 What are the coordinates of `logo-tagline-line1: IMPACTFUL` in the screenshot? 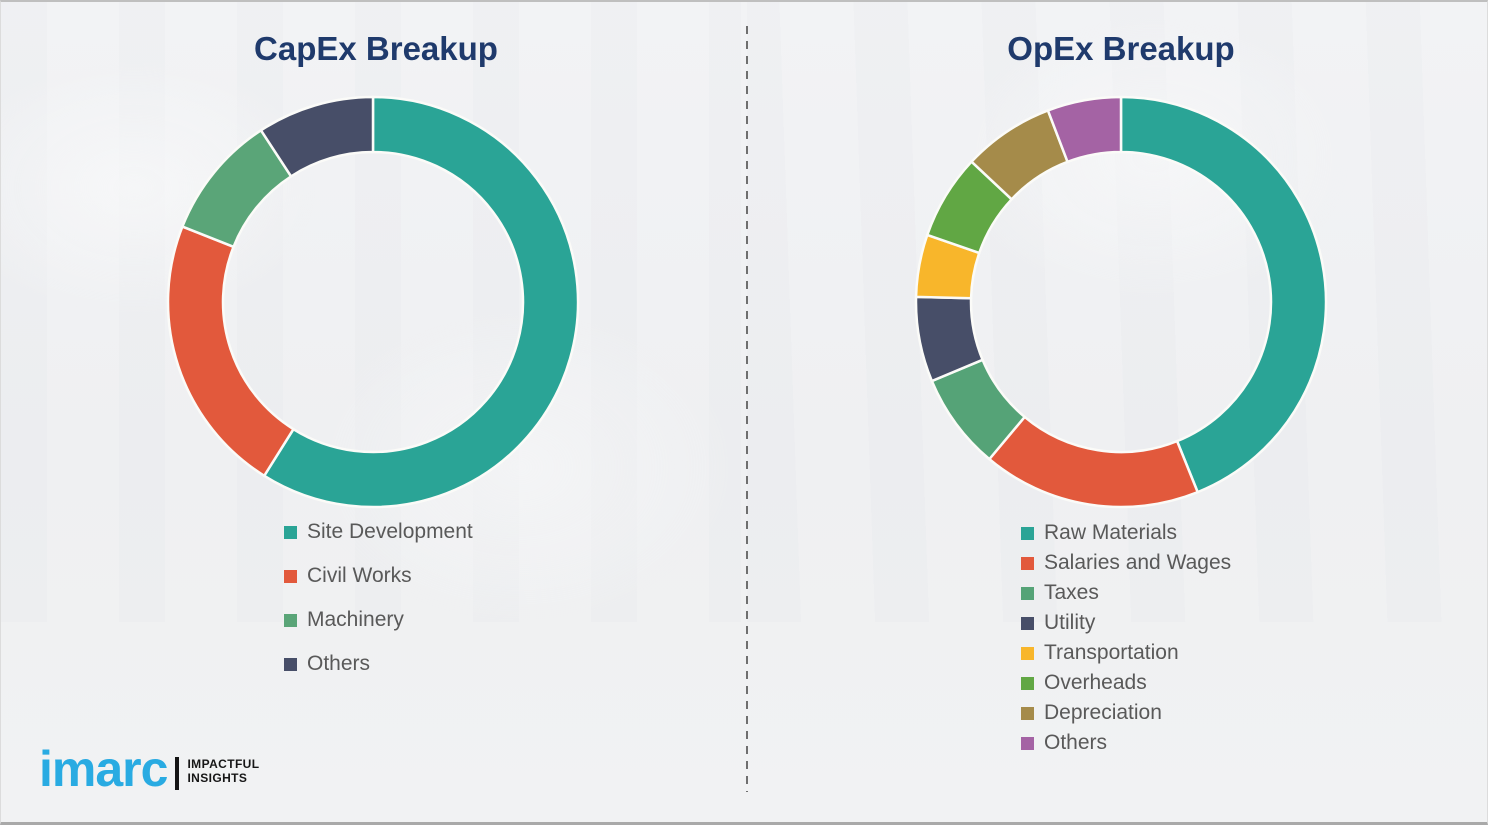 It's located at (223, 764).